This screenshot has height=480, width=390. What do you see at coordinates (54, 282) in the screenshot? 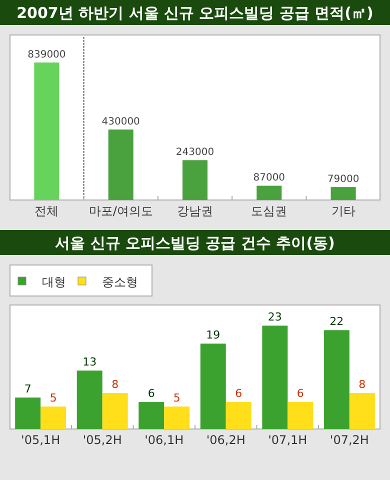
I see `legend-label: 대형` at bounding box center [54, 282].